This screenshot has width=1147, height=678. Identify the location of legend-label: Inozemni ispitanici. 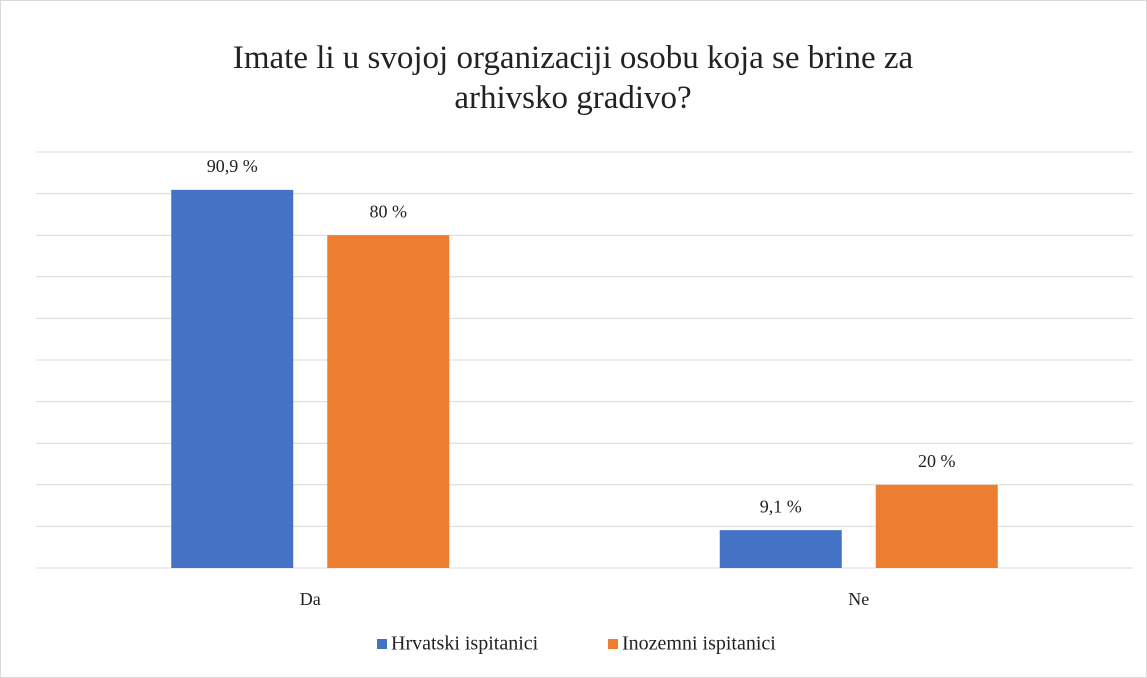
(699, 644).